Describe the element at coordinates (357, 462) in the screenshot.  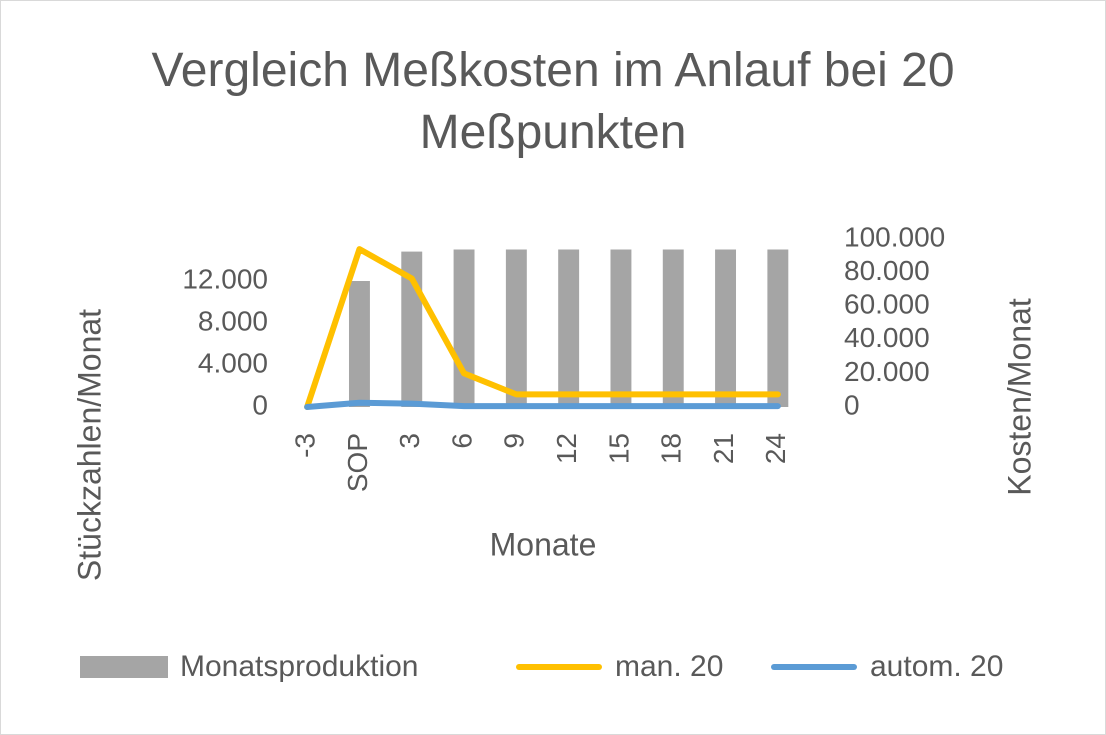
I see `x-tick-label: SOP` at that location.